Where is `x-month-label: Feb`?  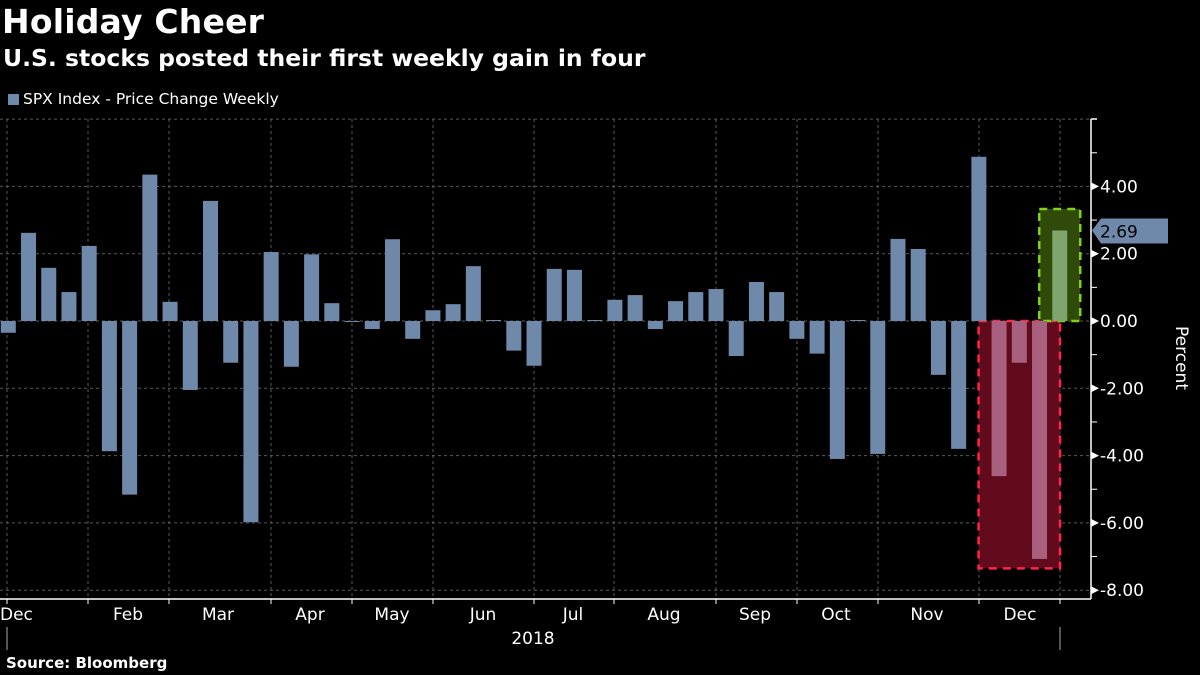 x-month-label: Feb is located at coordinates (128, 615).